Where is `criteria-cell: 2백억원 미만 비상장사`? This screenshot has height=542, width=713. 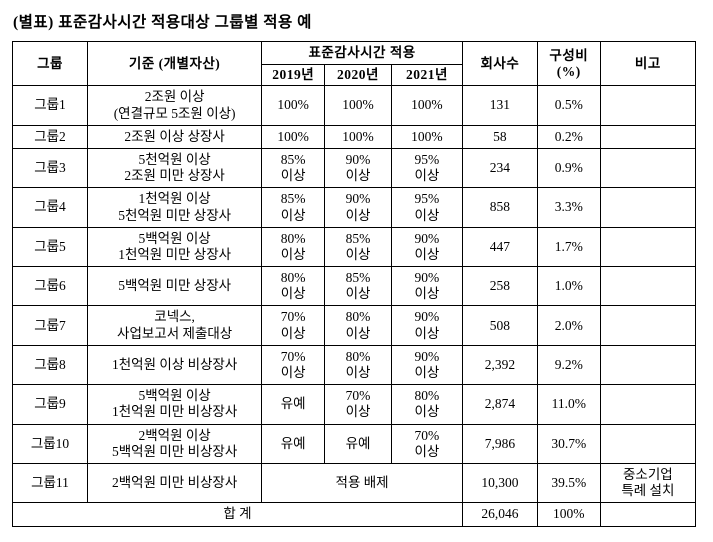
criteria-cell: 2백억원 미만 비상장사 is located at coordinates (174, 483).